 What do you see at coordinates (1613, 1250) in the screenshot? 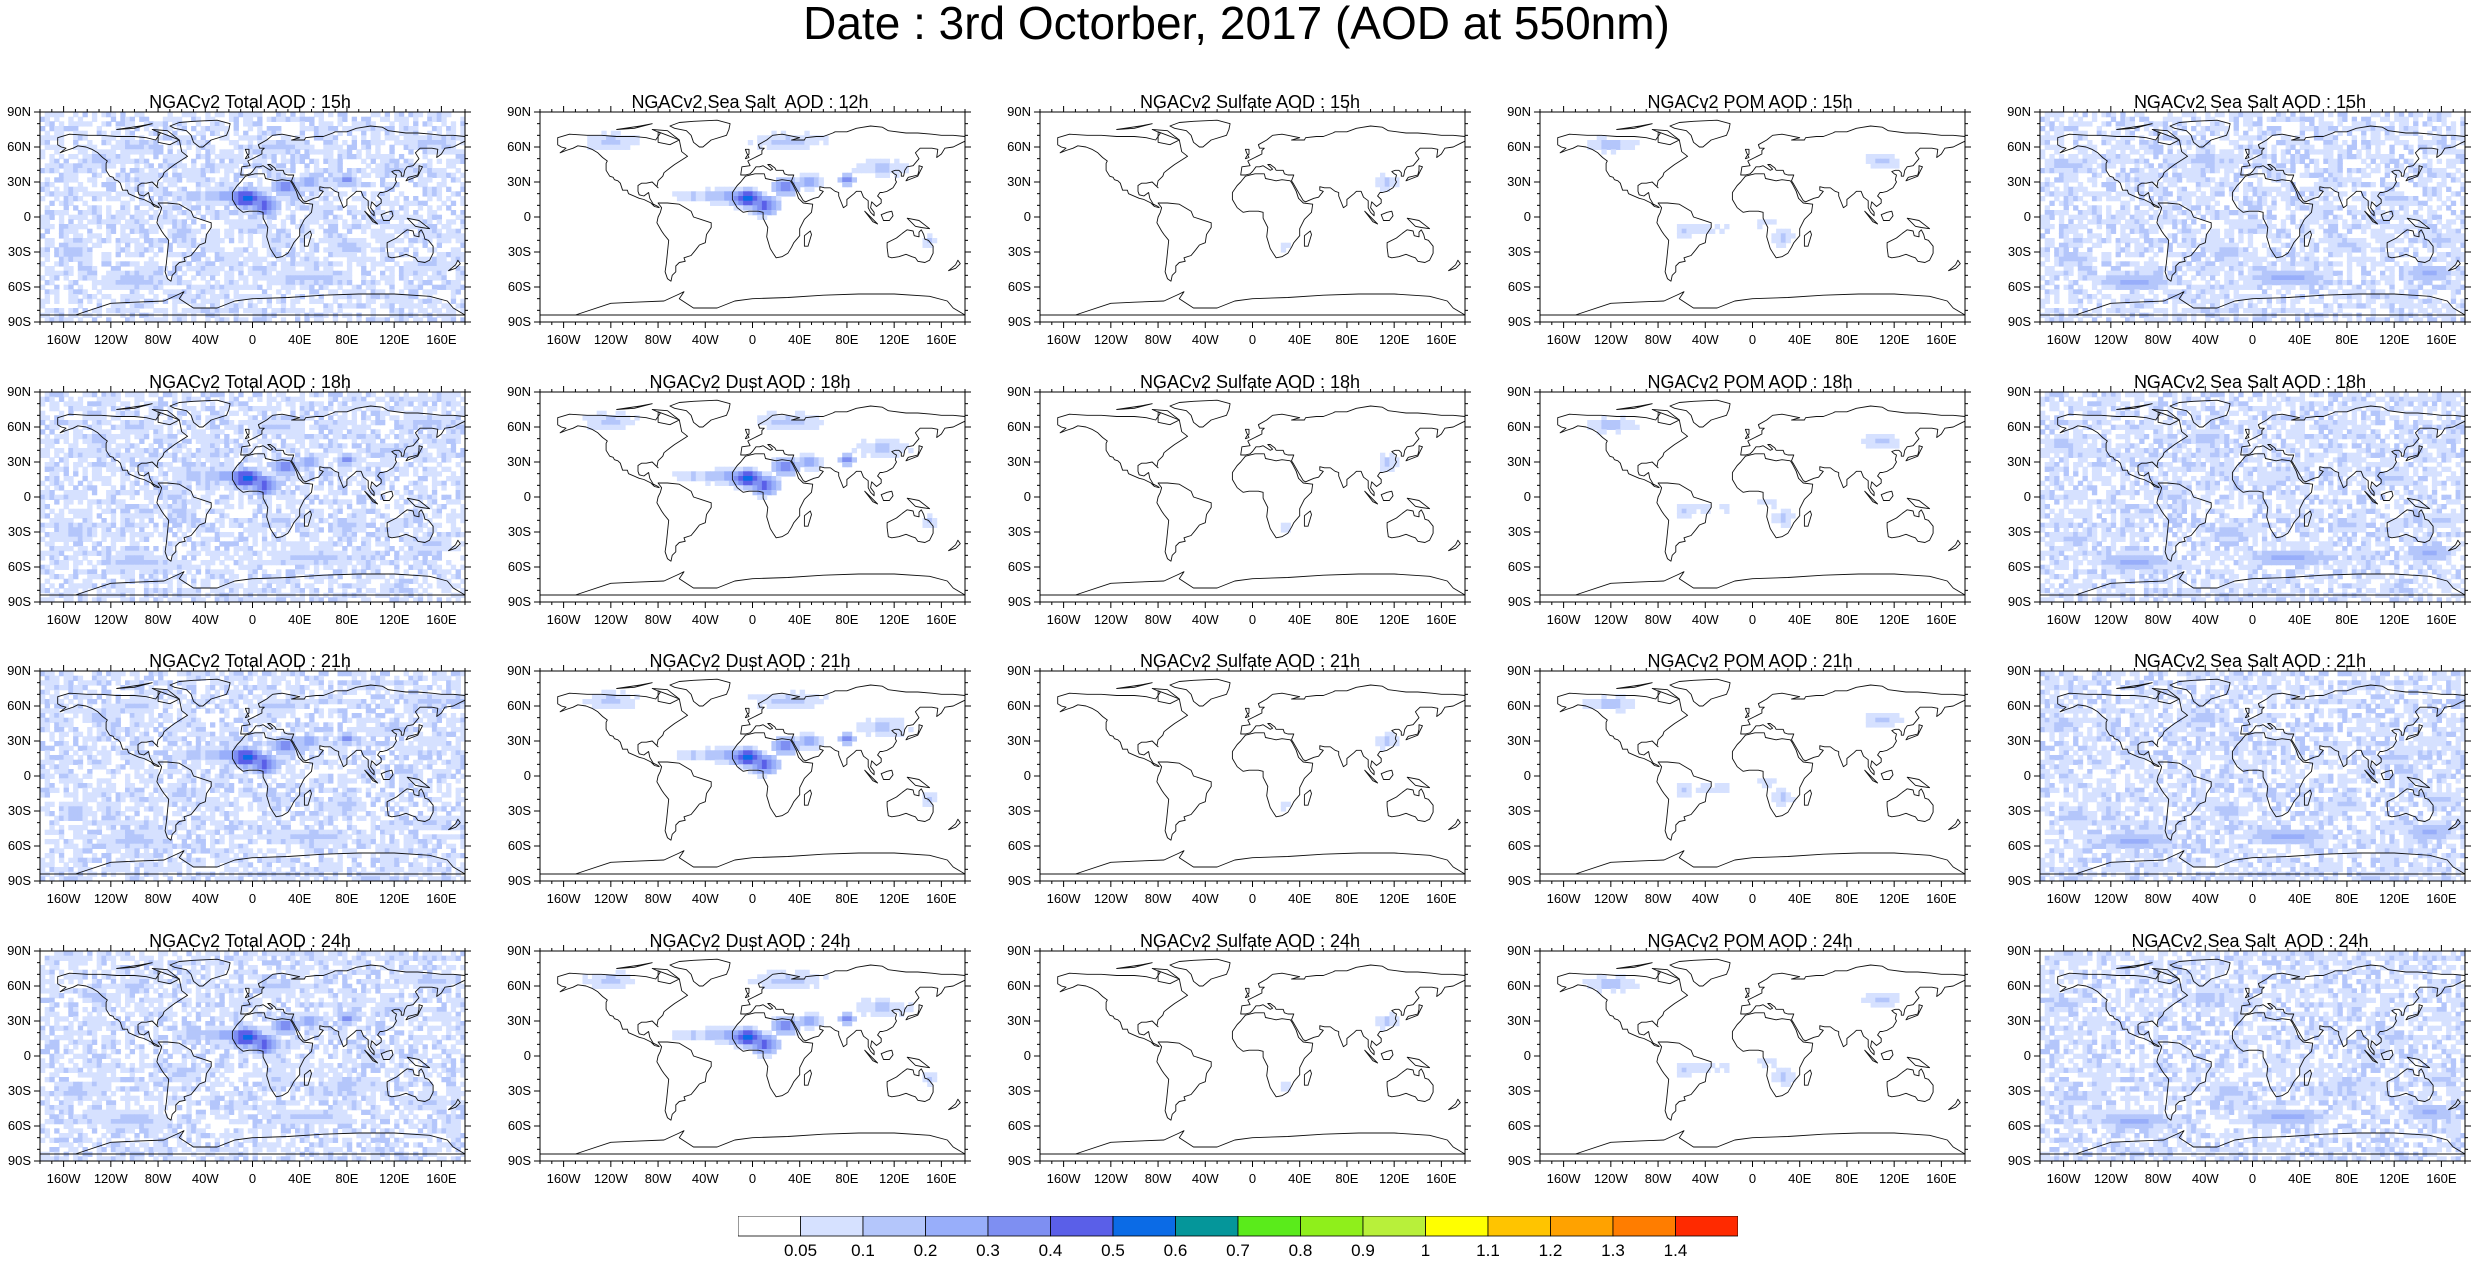
I see `colorbar-label: 1.3` at bounding box center [1613, 1250].